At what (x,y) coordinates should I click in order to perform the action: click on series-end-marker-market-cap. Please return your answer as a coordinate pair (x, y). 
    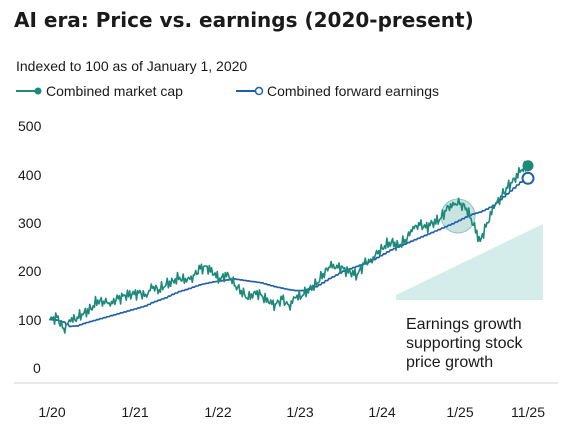
    Looking at the image, I should click on (528, 166).